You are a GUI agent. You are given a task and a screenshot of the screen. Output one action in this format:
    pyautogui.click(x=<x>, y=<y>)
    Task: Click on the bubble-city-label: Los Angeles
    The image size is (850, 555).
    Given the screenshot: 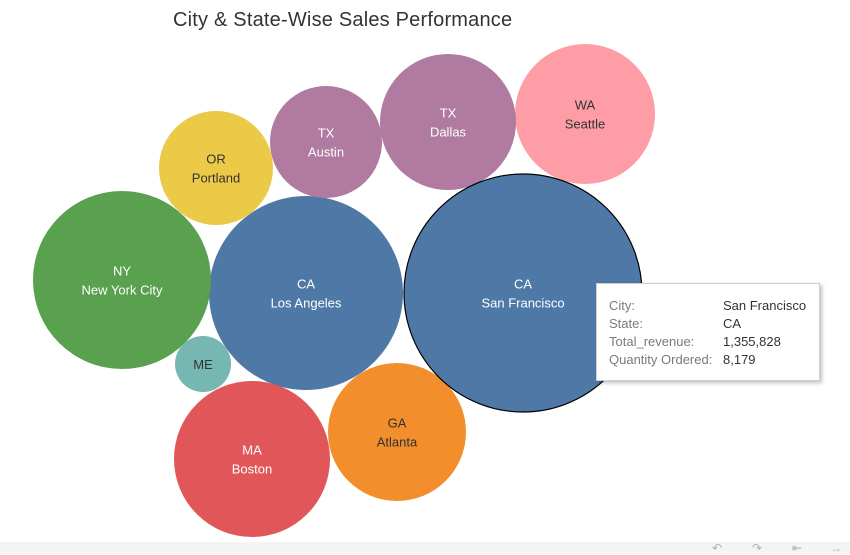 What is the action you would take?
    pyautogui.click(x=306, y=303)
    